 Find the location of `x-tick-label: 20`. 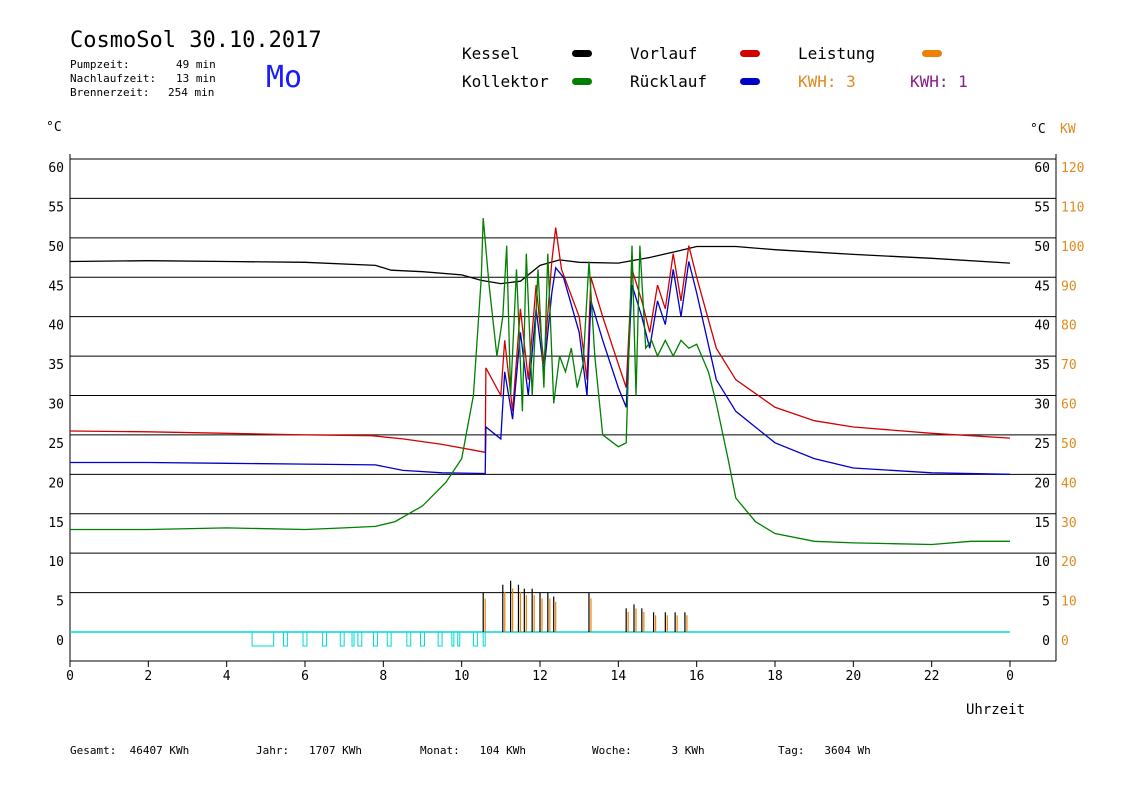

x-tick-label: 20 is located at coordinates (854, 676).